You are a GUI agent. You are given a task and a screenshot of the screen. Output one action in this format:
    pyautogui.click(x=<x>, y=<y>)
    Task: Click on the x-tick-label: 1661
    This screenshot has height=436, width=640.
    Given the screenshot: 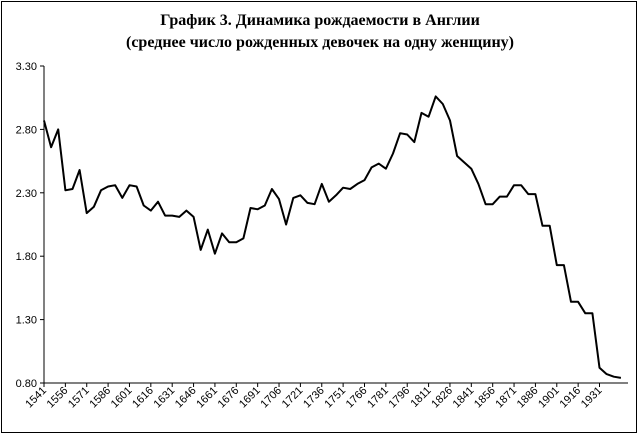 What is the action you would take?
    pyautogui.click(x=207, y=398)
    